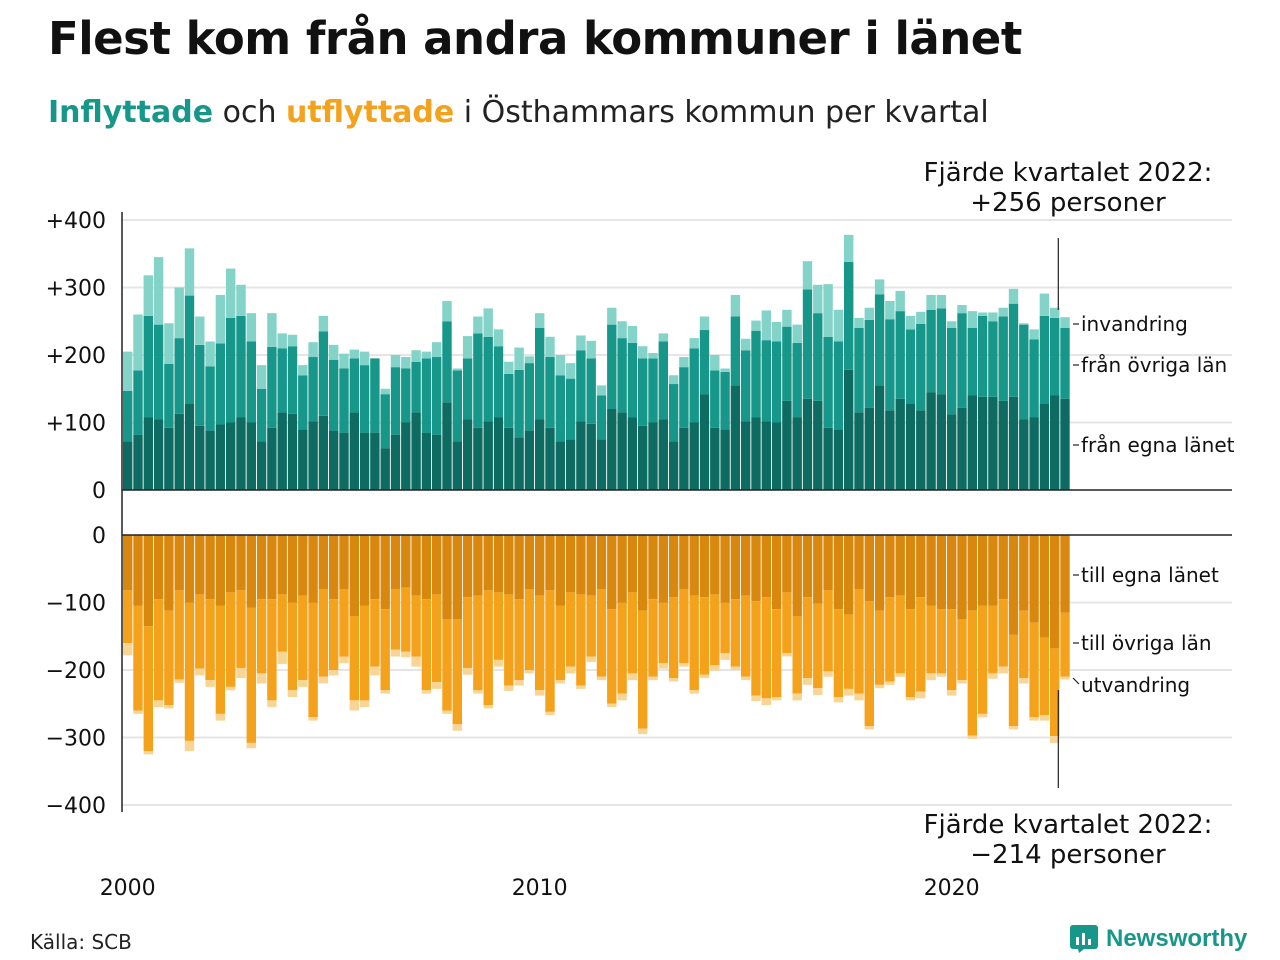 The image size is (1280, 960). Describe the element at coordinates (76, 806) in the screenshot. I see `y-tick-label-bottom: −400` at that location.